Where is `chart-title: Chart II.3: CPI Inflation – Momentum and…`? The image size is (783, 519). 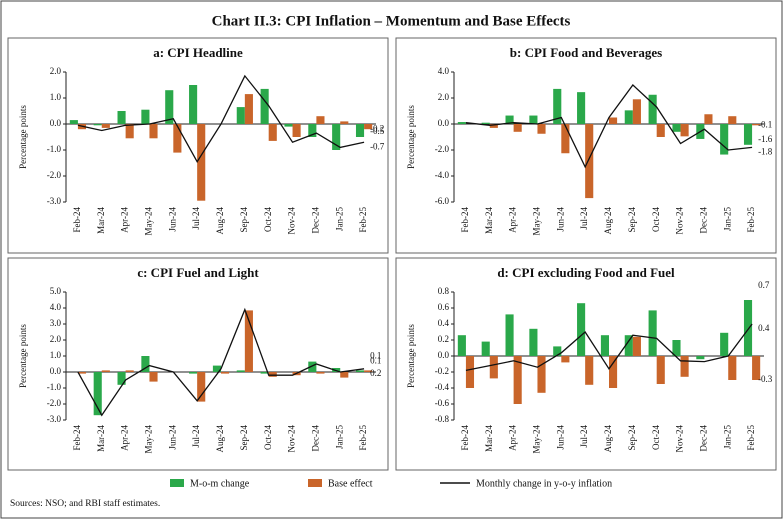
chart-title: Chart II.3: CPI Inflation – Momentum and… is located at coordinates (391, 21).